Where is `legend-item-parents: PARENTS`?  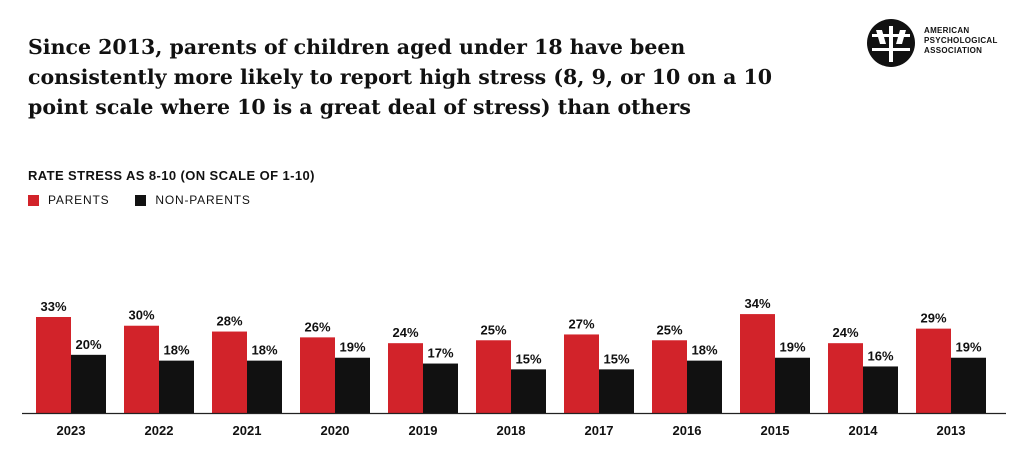
legend-item-parents: PARENTS is located at coordinates (68, 200).